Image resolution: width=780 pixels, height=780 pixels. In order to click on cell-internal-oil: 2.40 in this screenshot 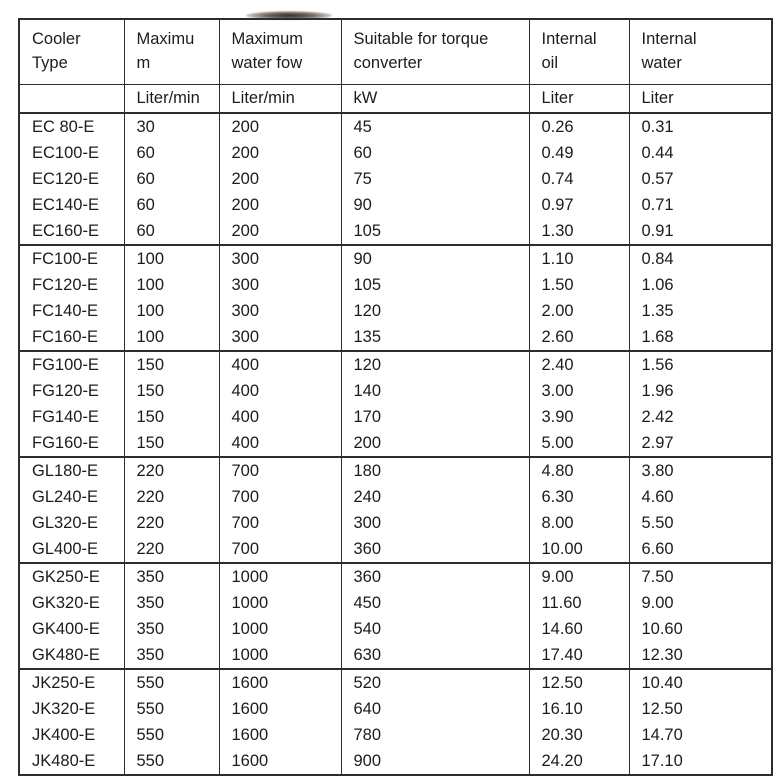, I will do `click(579, 364)`.